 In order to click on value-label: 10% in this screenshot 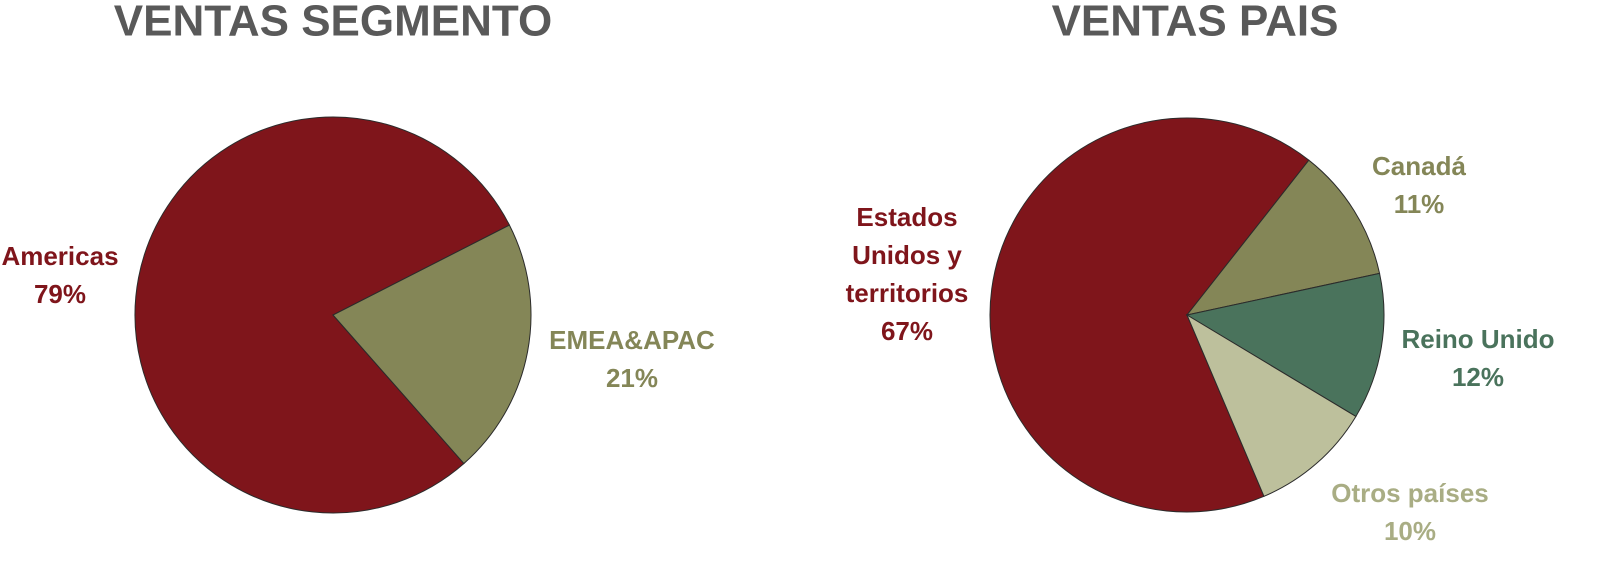, I will do `click(1410, 531)`.